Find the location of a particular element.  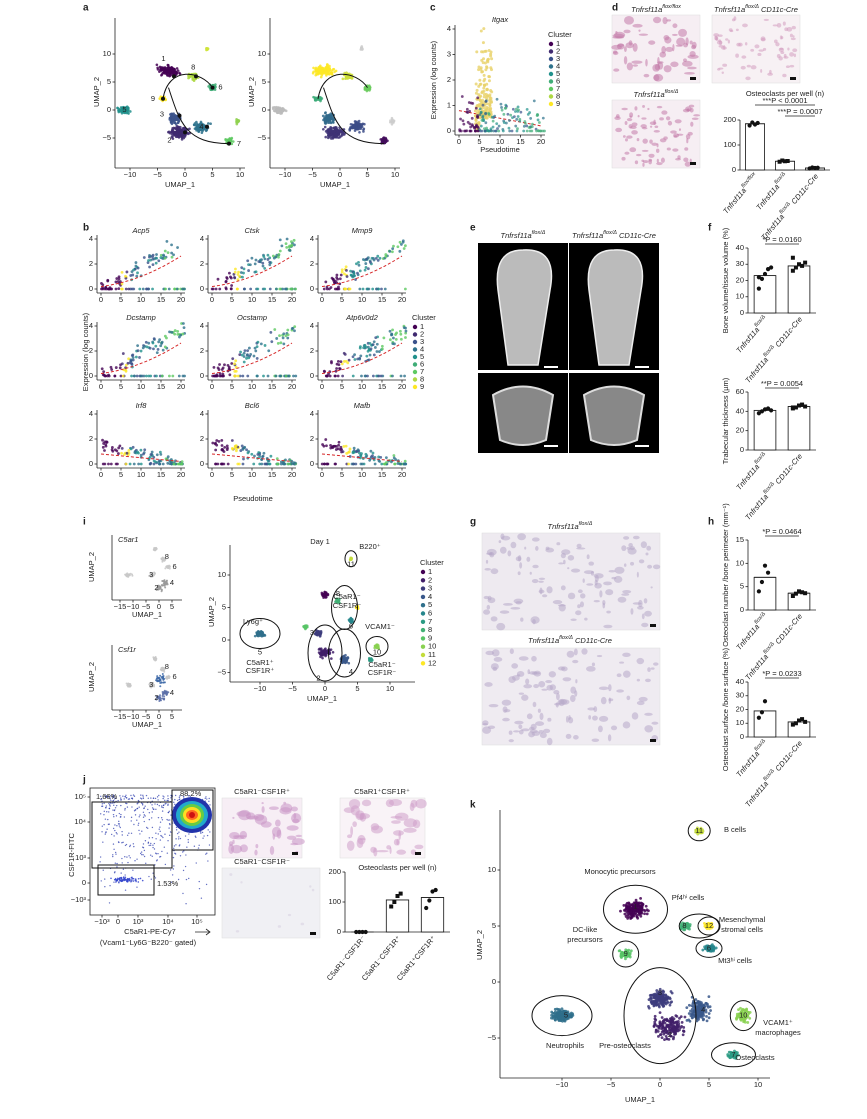

x-tick-label: 5 is located at coordinates (121, 474).